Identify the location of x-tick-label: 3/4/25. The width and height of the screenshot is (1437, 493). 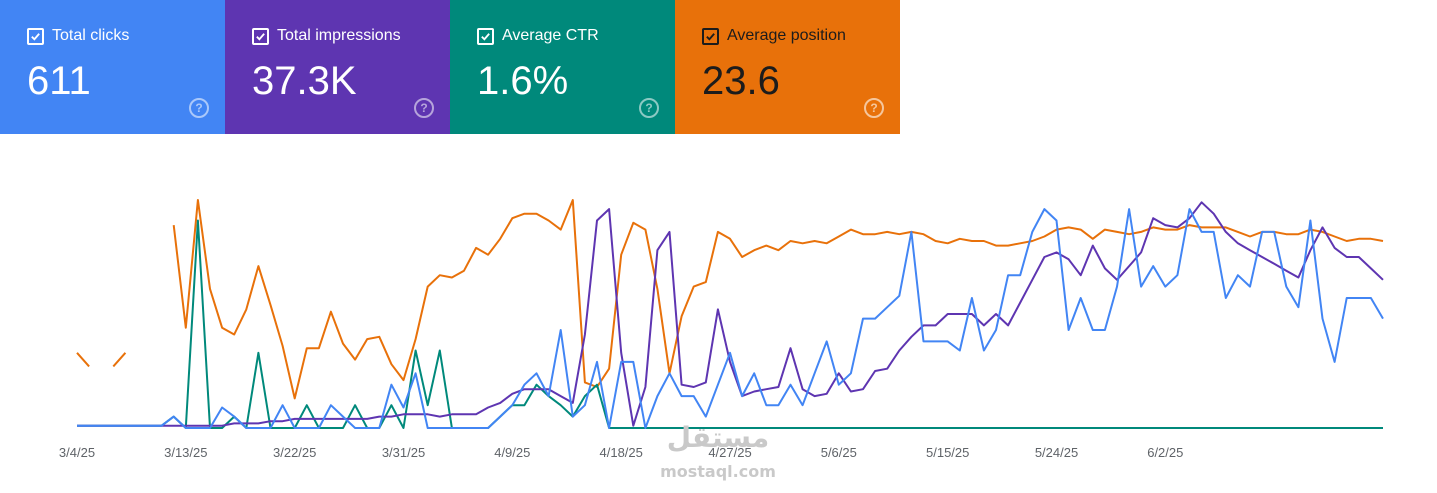
(77, 452).